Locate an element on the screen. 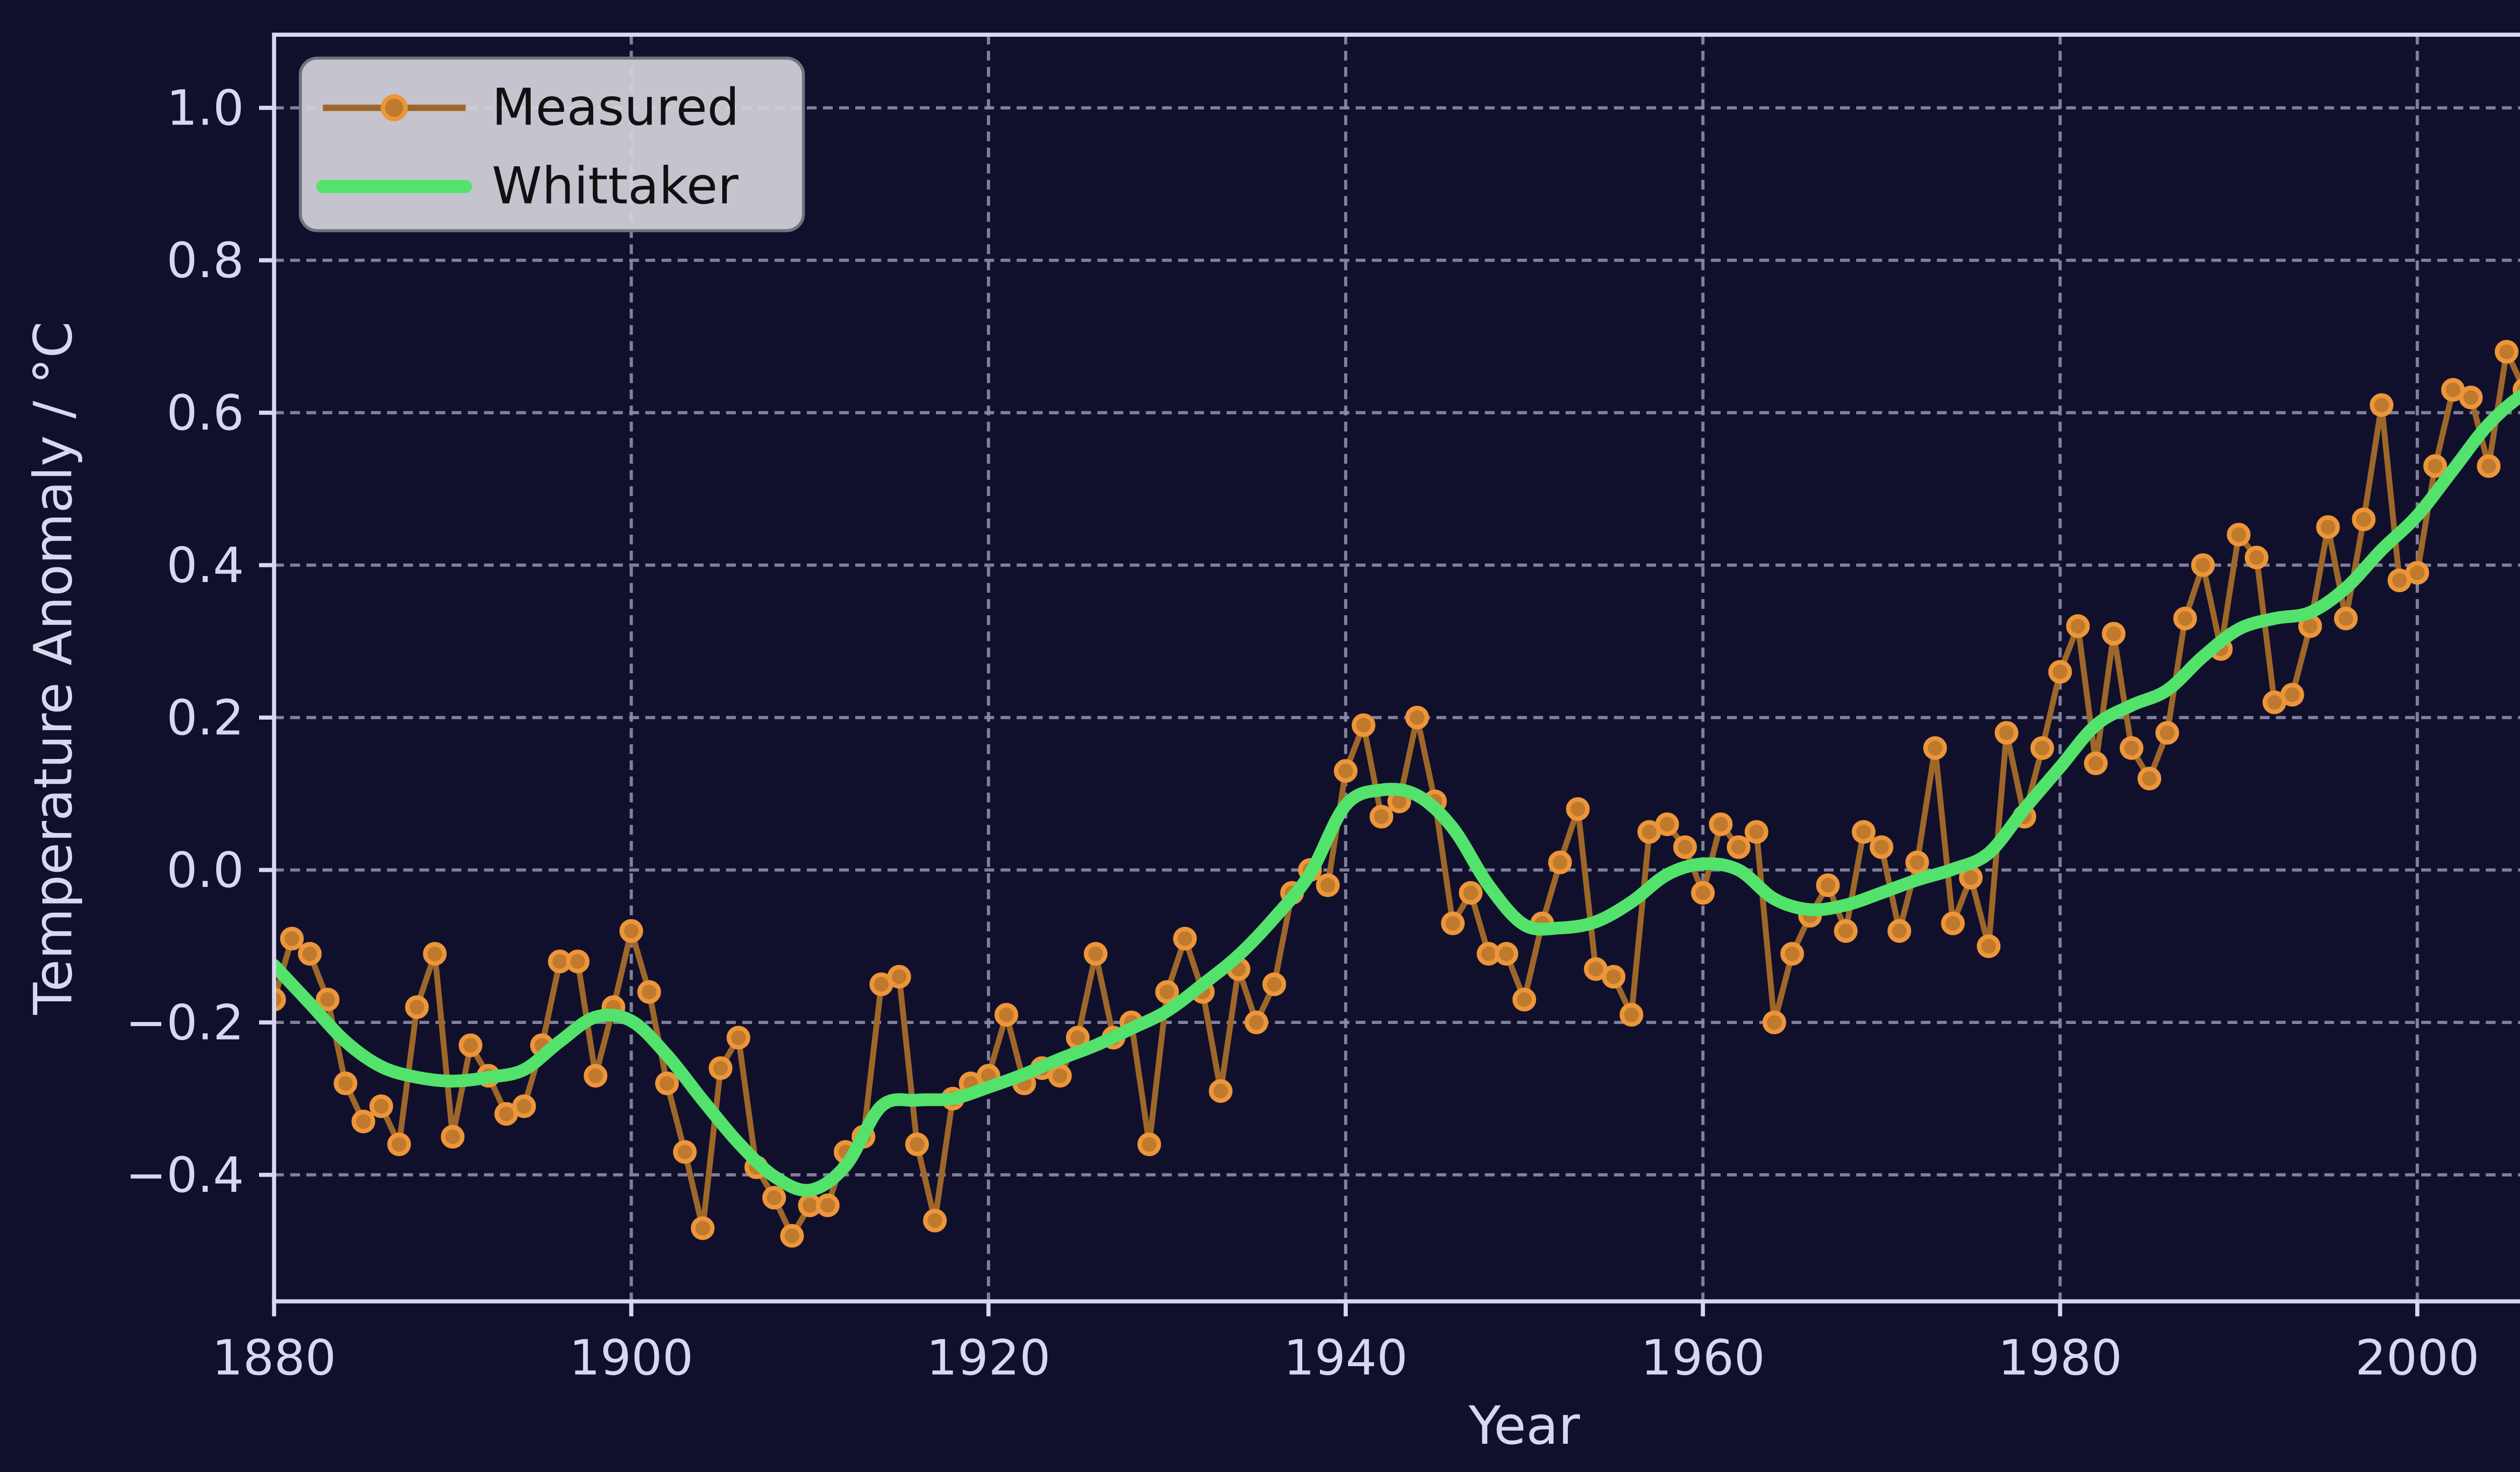 This screenshot has height=1472, width=2520. x-tick-label: 1900 is located at coordinates (631, 1357).